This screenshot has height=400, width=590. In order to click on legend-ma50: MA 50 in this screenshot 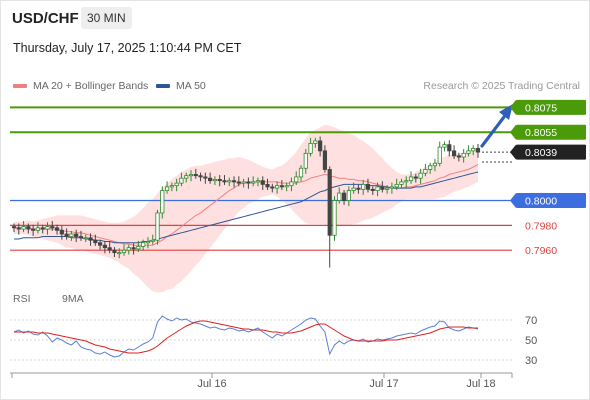, I will do `click(181, 86)`.